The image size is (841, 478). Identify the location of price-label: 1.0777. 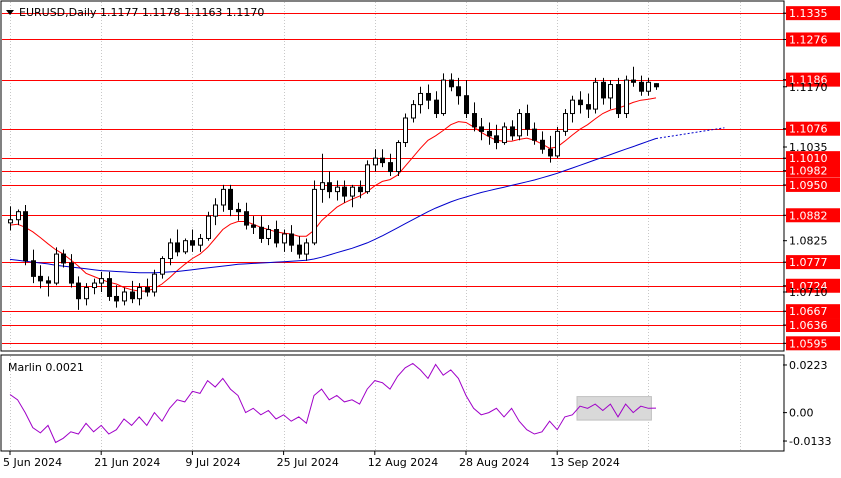
(808, 262).